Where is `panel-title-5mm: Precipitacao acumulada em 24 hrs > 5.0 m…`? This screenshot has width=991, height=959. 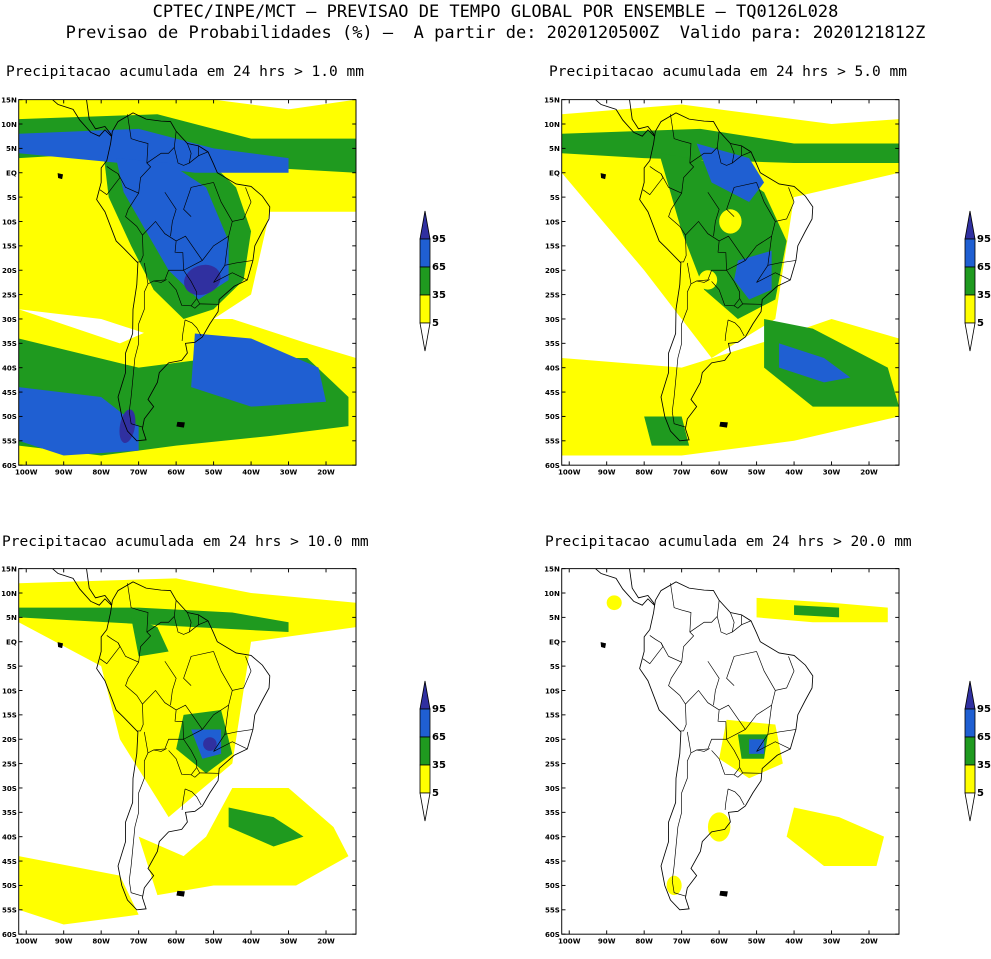 panel-title-5mm: Precipitacao acumulada em 24 hrs > 5.0 m… is located at coordinates (728, 72).